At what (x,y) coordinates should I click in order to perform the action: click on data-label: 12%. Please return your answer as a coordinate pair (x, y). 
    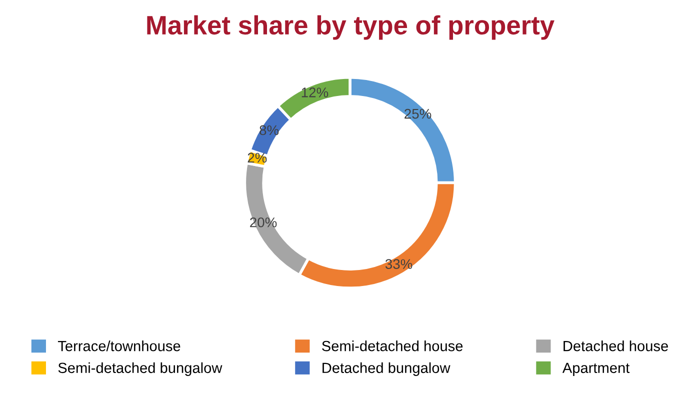
    Looking at the image, I should click on (315, 93).